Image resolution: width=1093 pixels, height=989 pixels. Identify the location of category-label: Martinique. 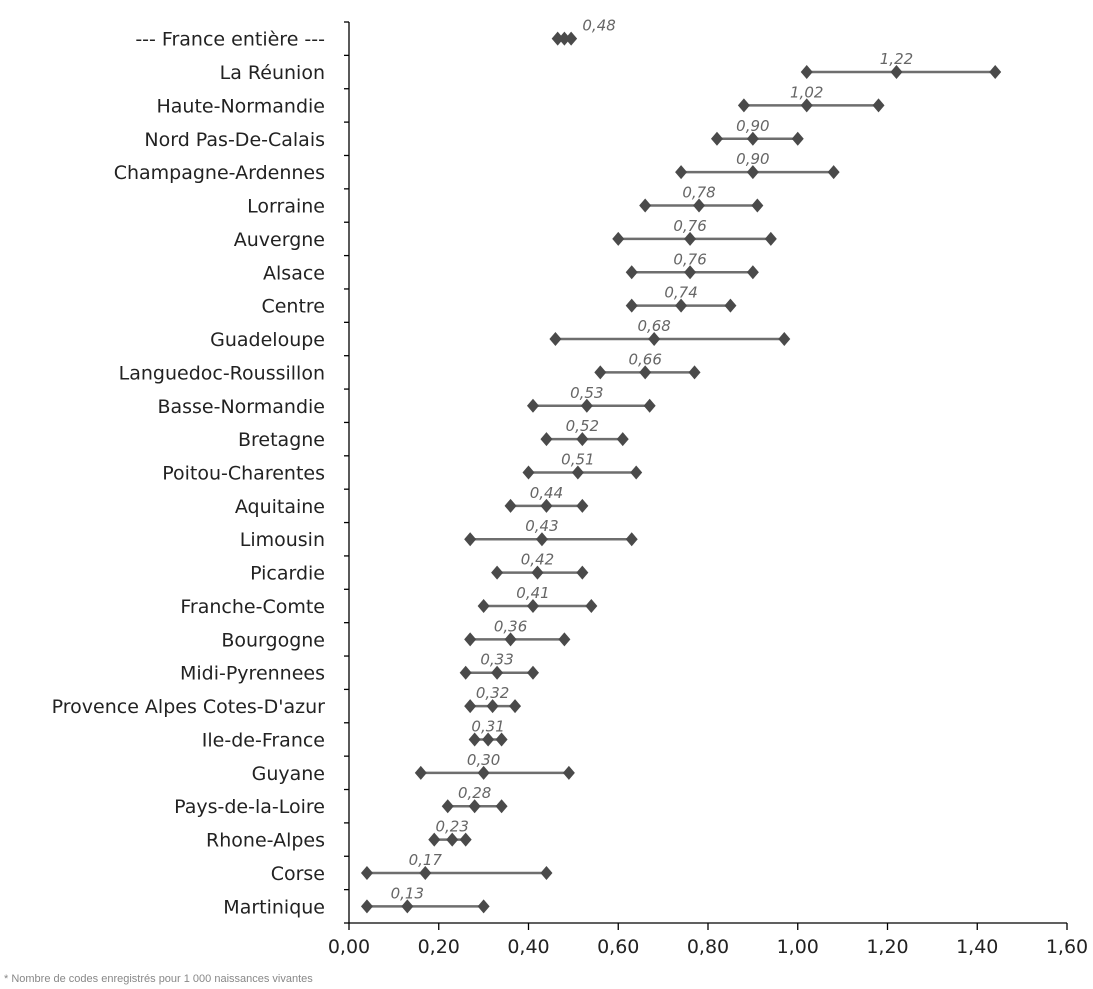
(274, 907).